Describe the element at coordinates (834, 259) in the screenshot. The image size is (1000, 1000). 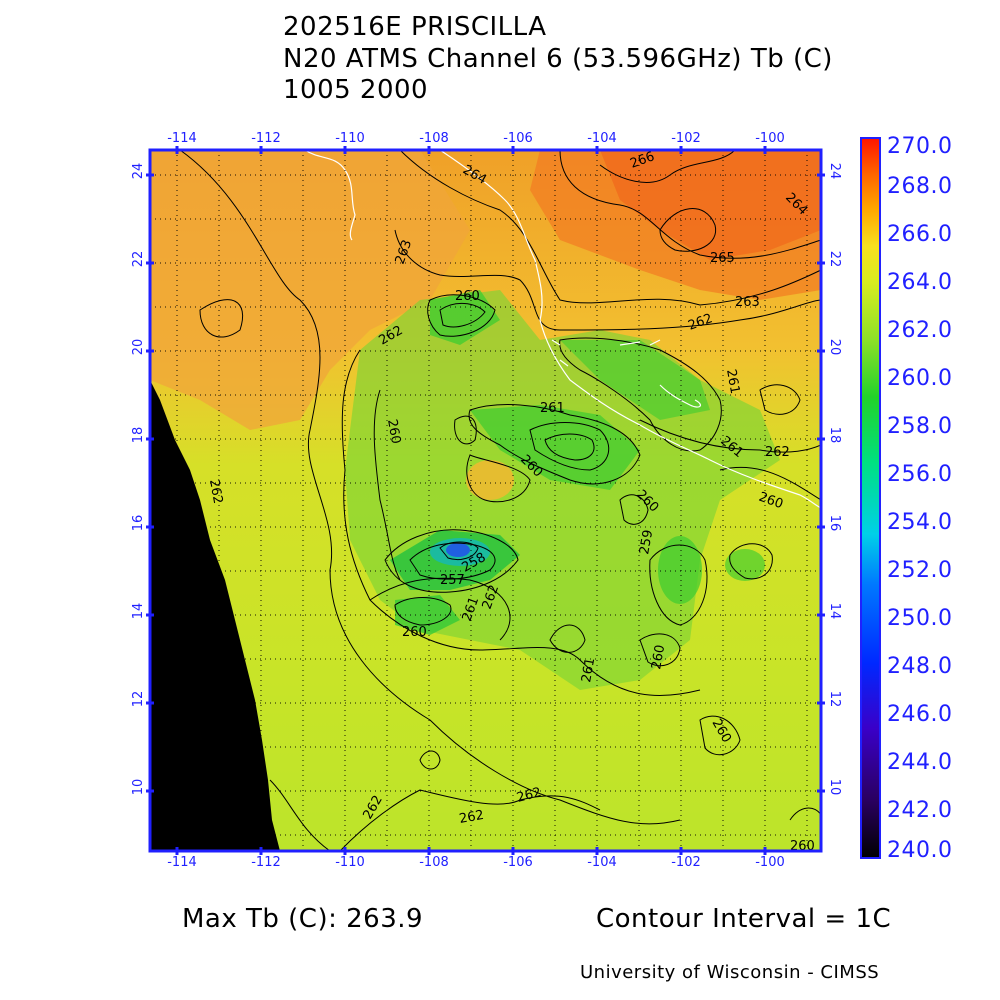
I see `lat-label-right: 22` at that location.